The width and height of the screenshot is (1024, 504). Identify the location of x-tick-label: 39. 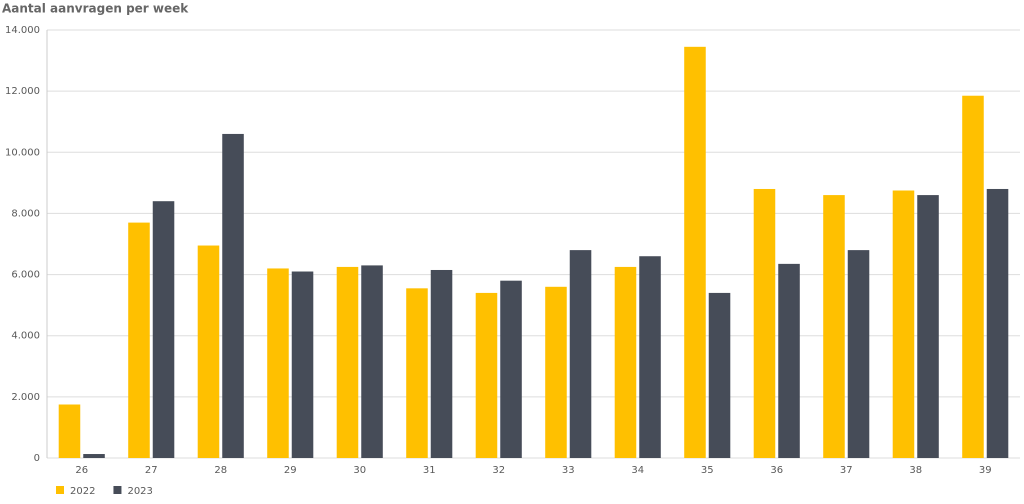
(985, 470).